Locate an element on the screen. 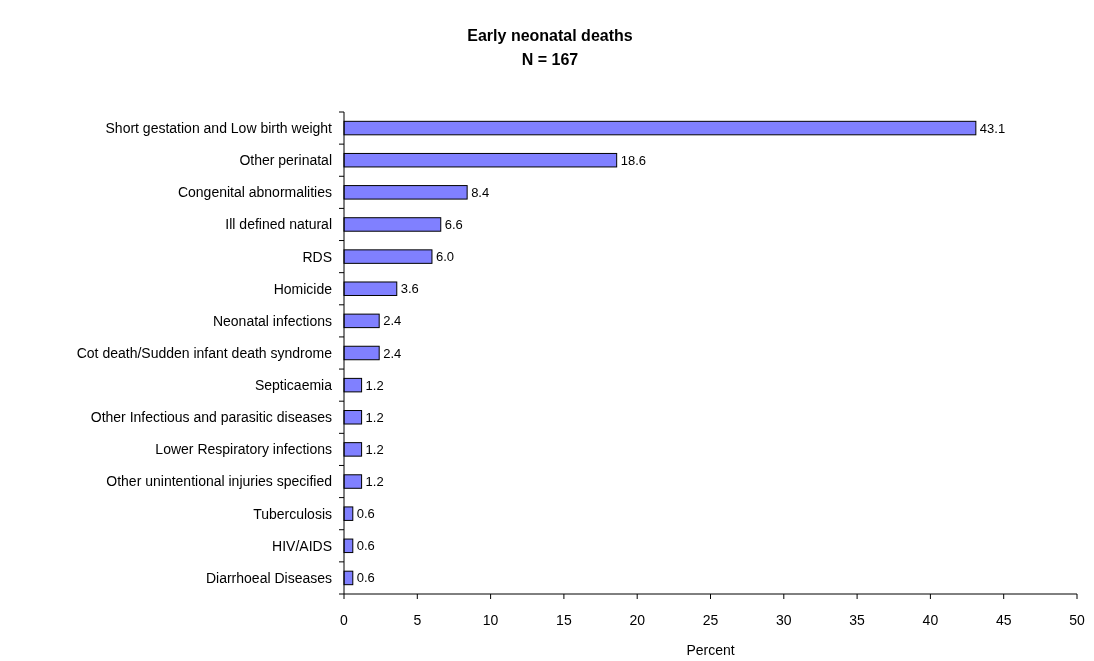 The width and height of the screenshot is (1094, 661). x-tick-label: 15 is located at coordinates (564, 619).